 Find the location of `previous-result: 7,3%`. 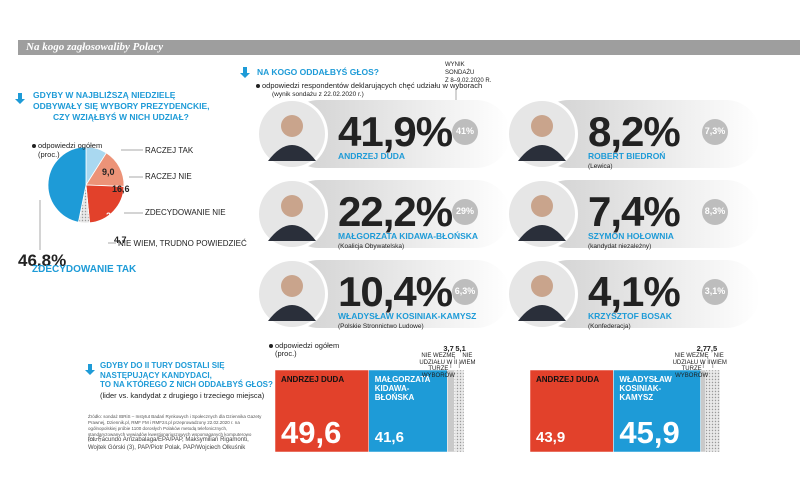

previous-result: 7,3% is located at coordinates (715, 131).